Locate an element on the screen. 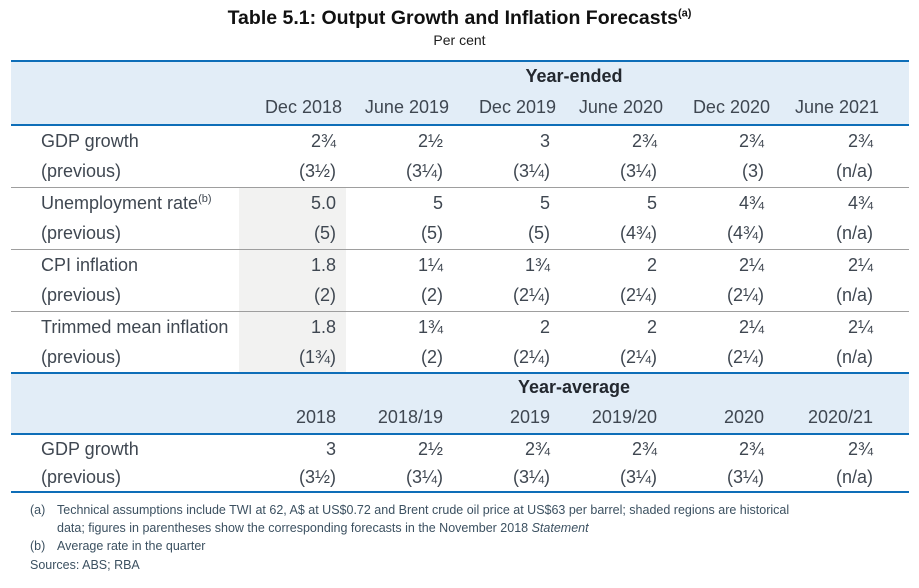  row-cpi-previous: (previous) (2) (2) (2¼) (2¼) (2¼) (n/a) is located at coordinates (460, 296).